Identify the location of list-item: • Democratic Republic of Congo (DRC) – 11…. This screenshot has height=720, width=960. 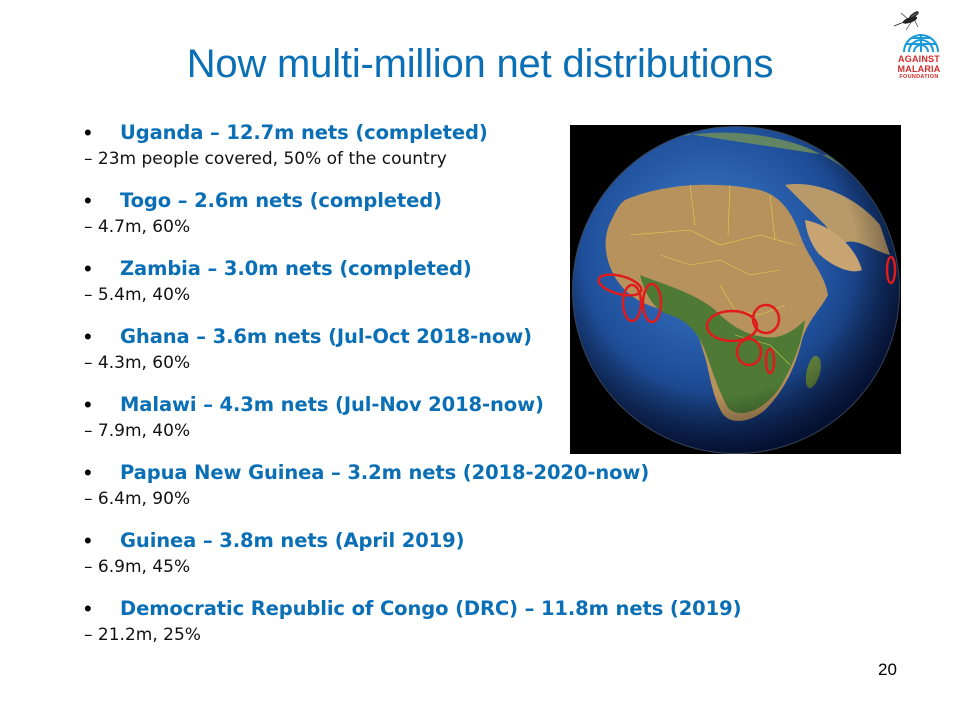
(444, 626).